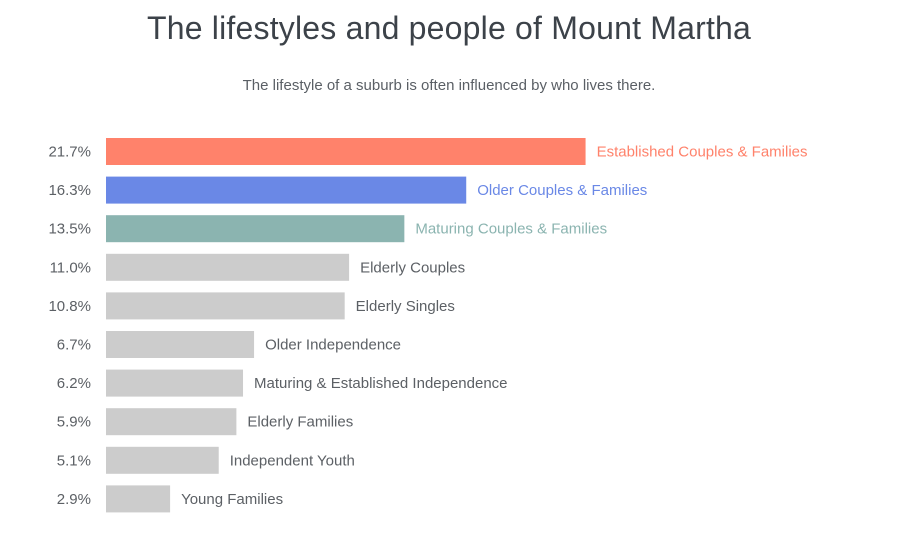 Image resolution: width=917 pixels, height=557 pixels. Describe the element at coordinates (381, 383) in the screenshot. I see `category-label: Maturing & Established Independence` at that location.